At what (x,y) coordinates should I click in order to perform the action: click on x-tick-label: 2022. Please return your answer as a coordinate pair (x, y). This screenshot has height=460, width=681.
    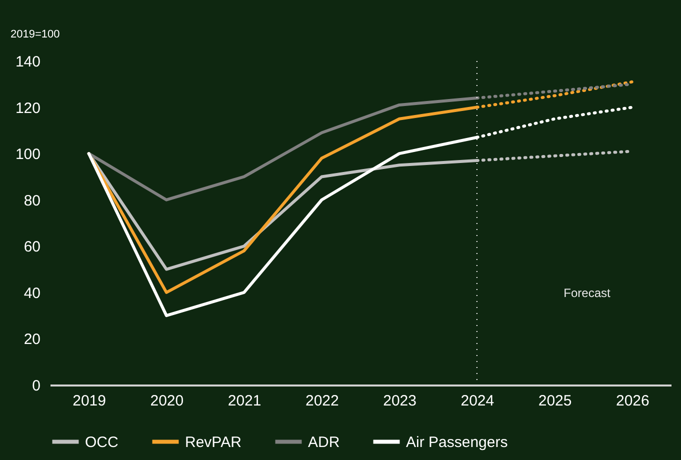
    Looking at the image, I should click on (322, 401).